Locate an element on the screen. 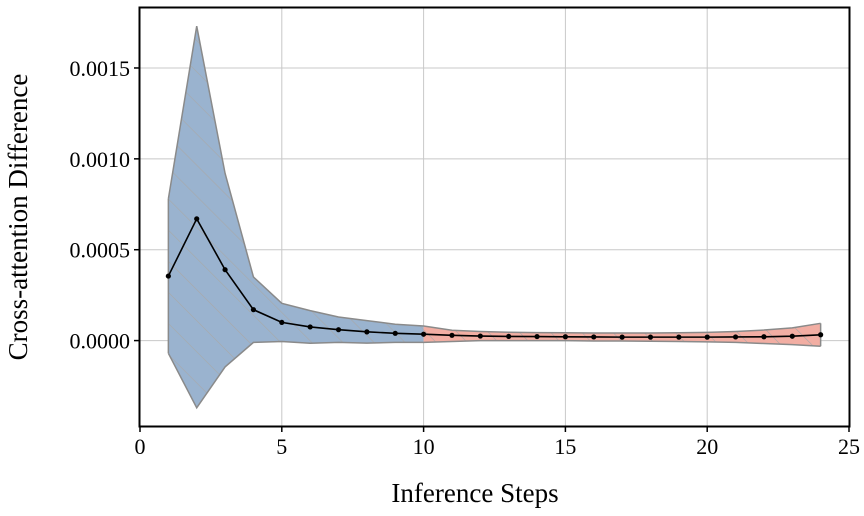 The image size is (864, 516). y-tick-label: 0.0015 is located at coordinates (100, 68).